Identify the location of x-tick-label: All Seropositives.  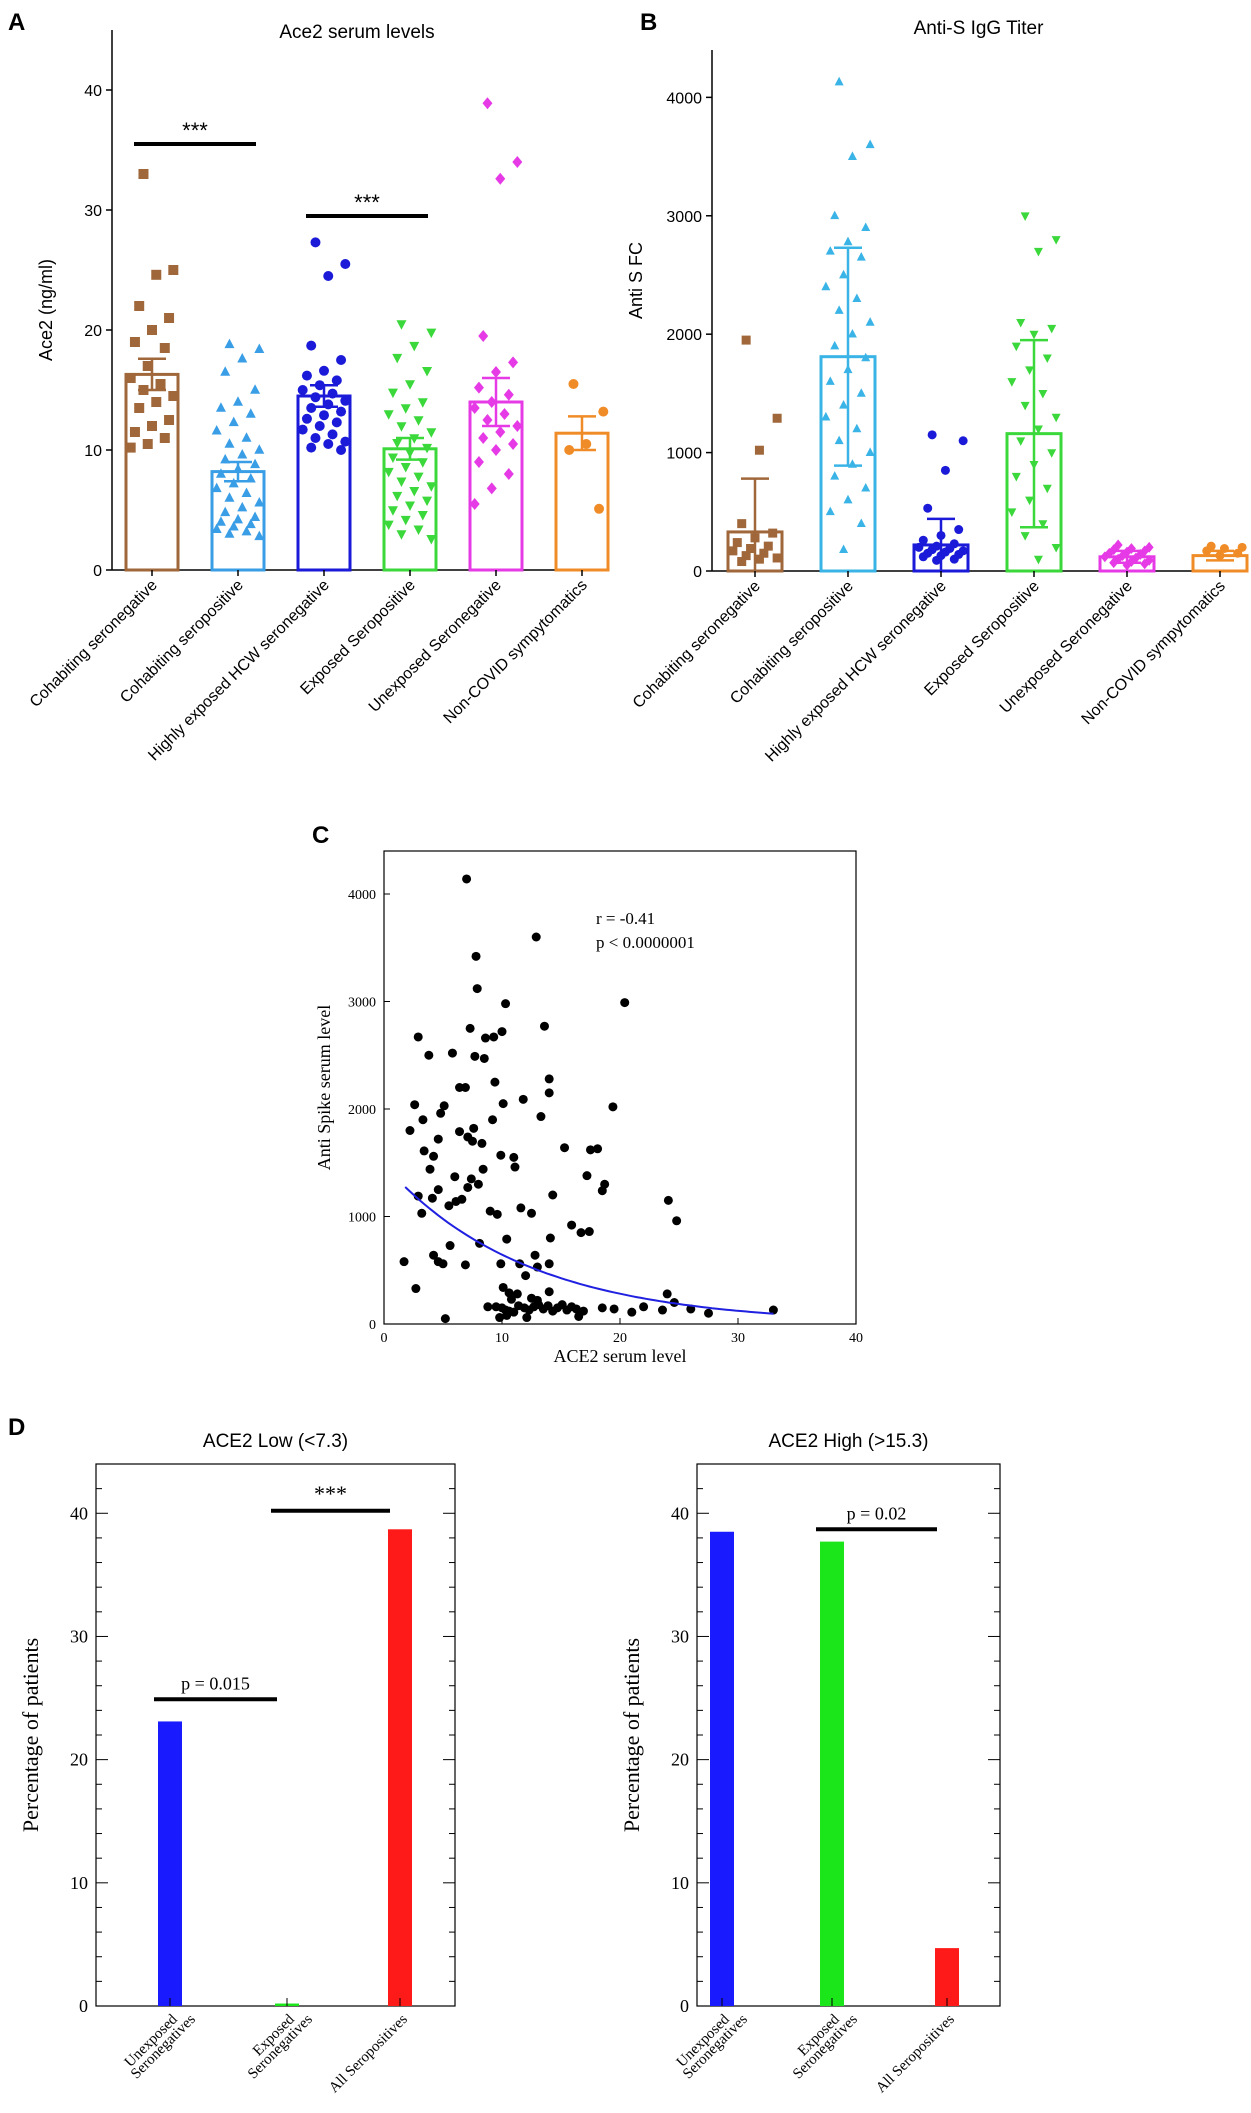
(368, 2053).